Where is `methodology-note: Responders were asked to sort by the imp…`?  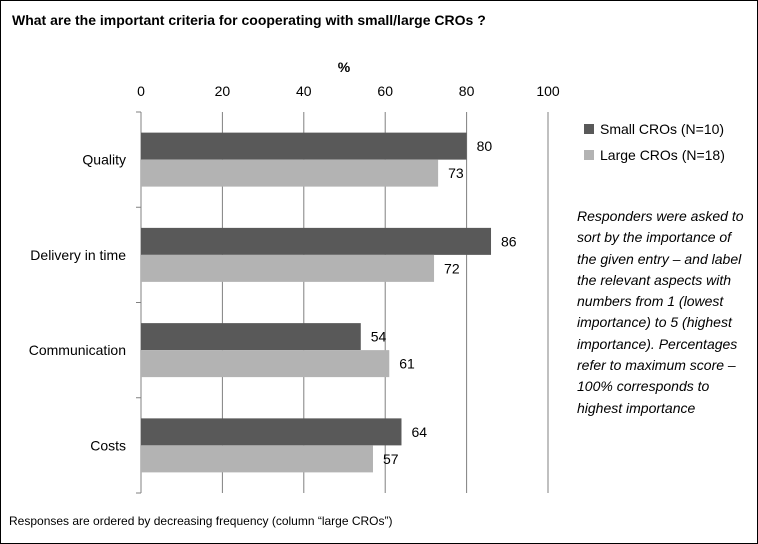 methodology-note: Responders were asked to sort by the imp… is located at coordinates (660, 312).